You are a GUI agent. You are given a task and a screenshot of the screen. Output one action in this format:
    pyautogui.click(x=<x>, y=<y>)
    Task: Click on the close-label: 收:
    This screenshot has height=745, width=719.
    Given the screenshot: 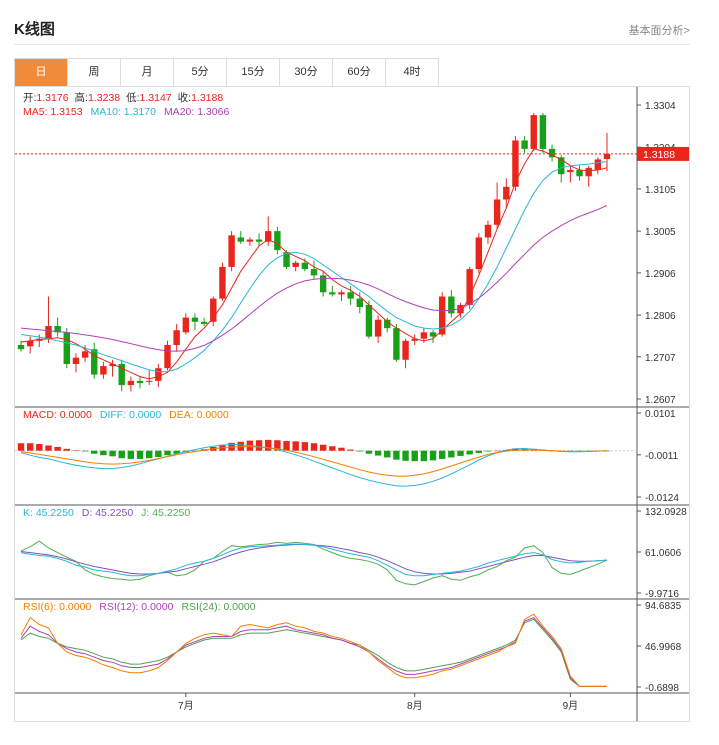 What is the action you would take?
    pyautogui.click(x=184, y=97)
    